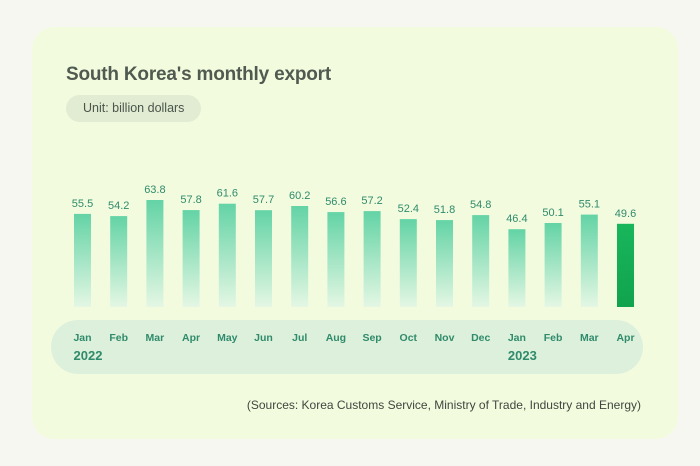 This screenshot has width=700, height=466. Describe the element at coordinates (263, 200) in the screenshot. I see `value-label-5: 57.7` at that location.